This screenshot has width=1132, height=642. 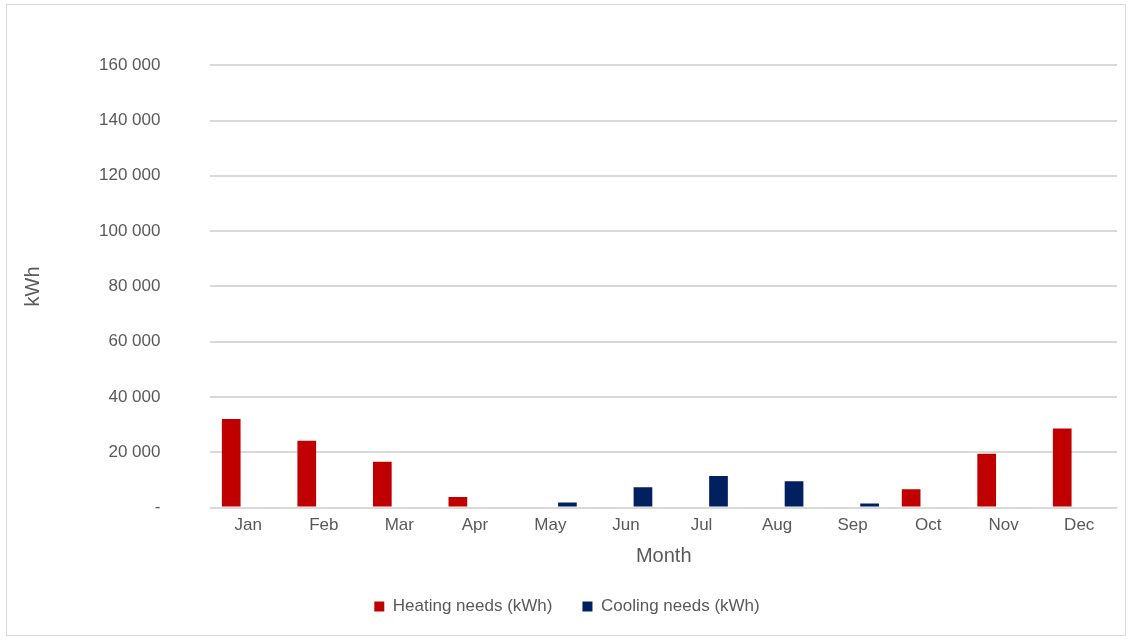 What do you see at coordinates (701, 525) in the screenshot?
I see `x-tick-label: Jul` at bounding box center [701, 525].